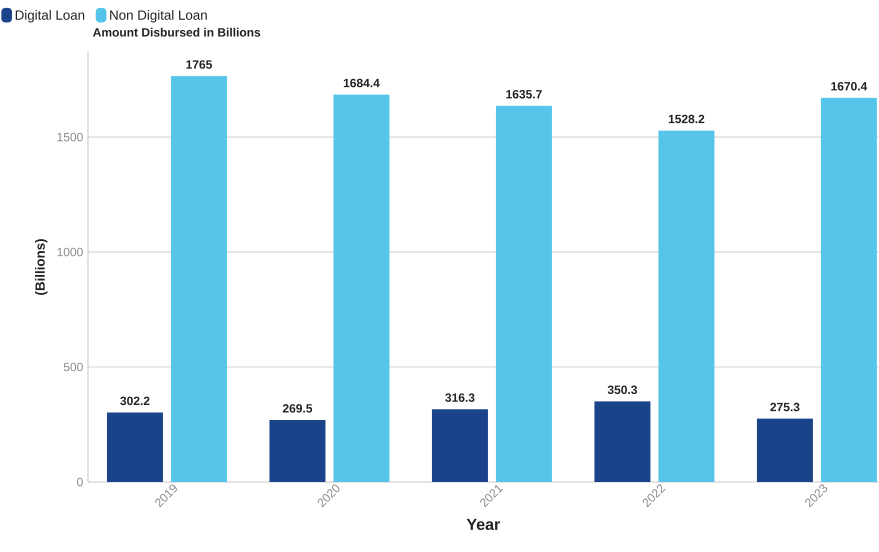  I want to click on y-tick-label: 500, so click(73, 367).